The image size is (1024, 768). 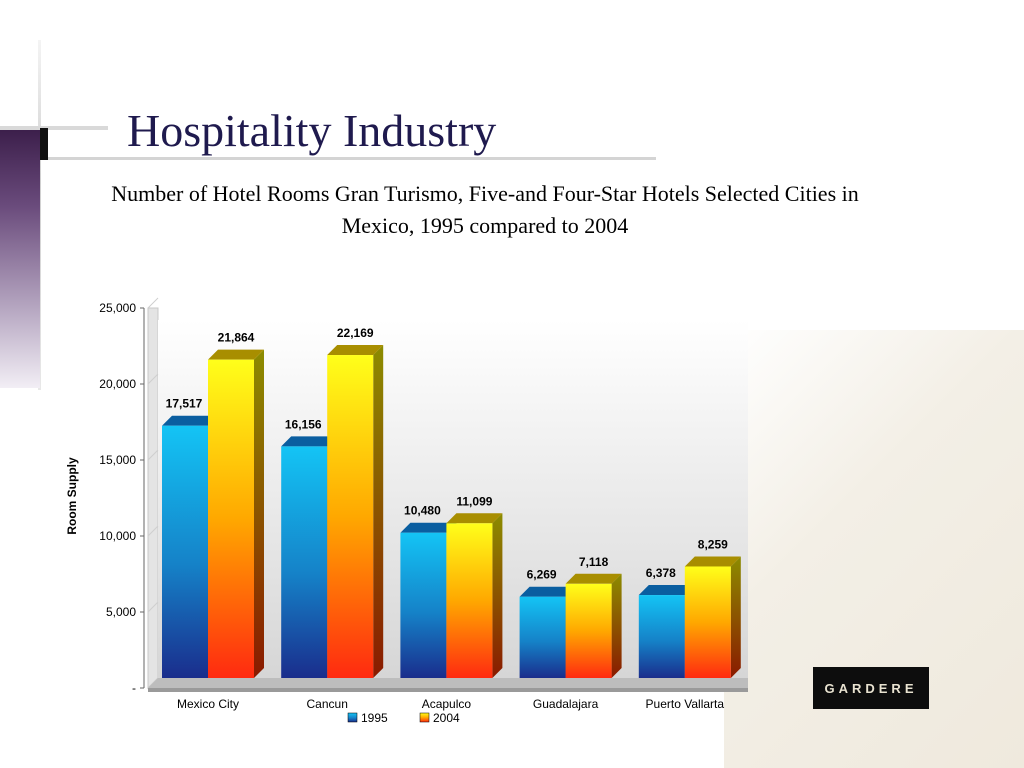 What do you see at coordinates (685, 704) in the screenshot?
I see `x-tick-label-puerto-vallarta: Puerto Vallarta` at bounding box center [685, 704].